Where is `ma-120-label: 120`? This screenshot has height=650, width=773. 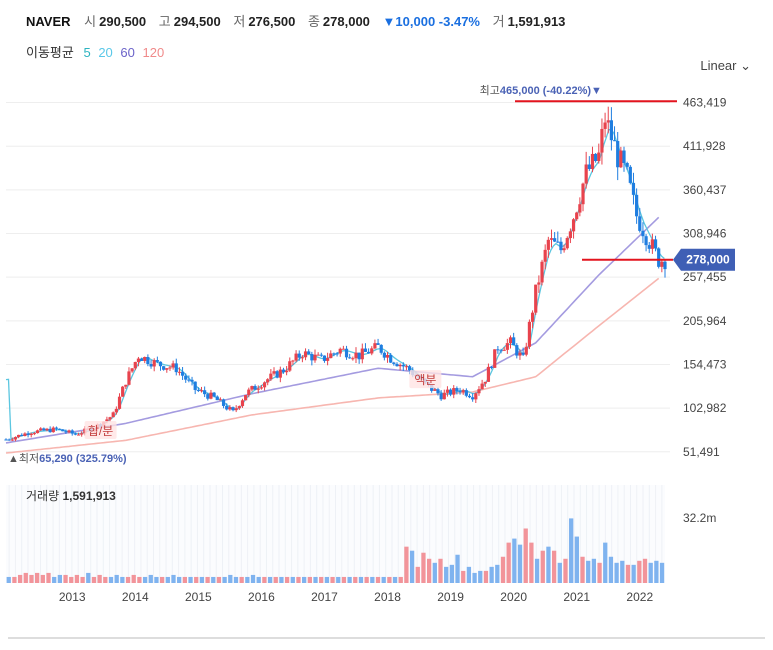 ma-120-label: 120 is located at coordinates (153, 52).